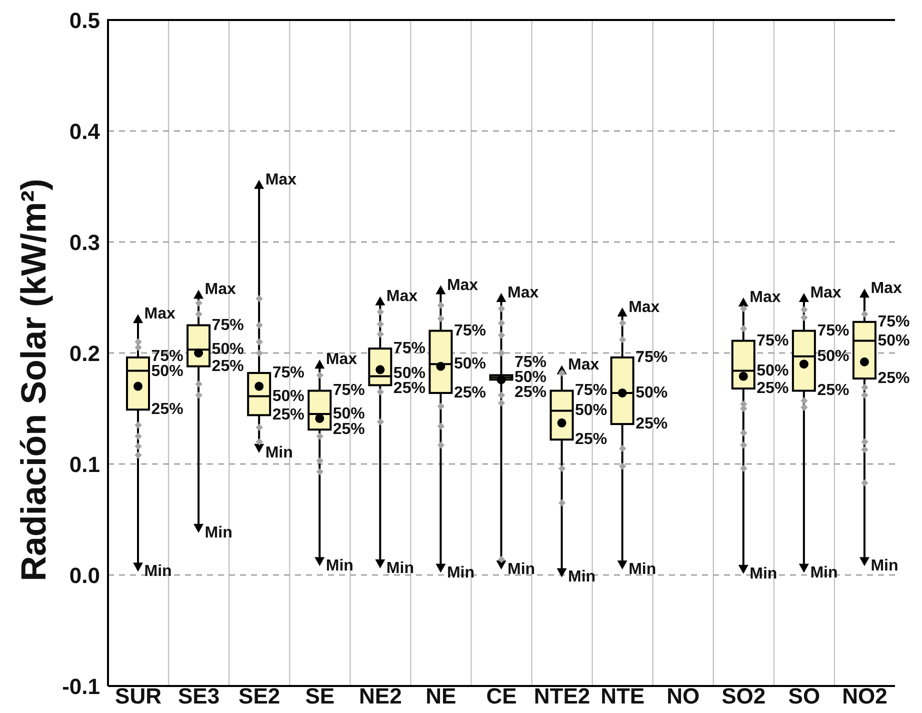  Describe the element at coordinates (81, 686) in the screenshot. I see `y-tick-label: -0.1` at that location.